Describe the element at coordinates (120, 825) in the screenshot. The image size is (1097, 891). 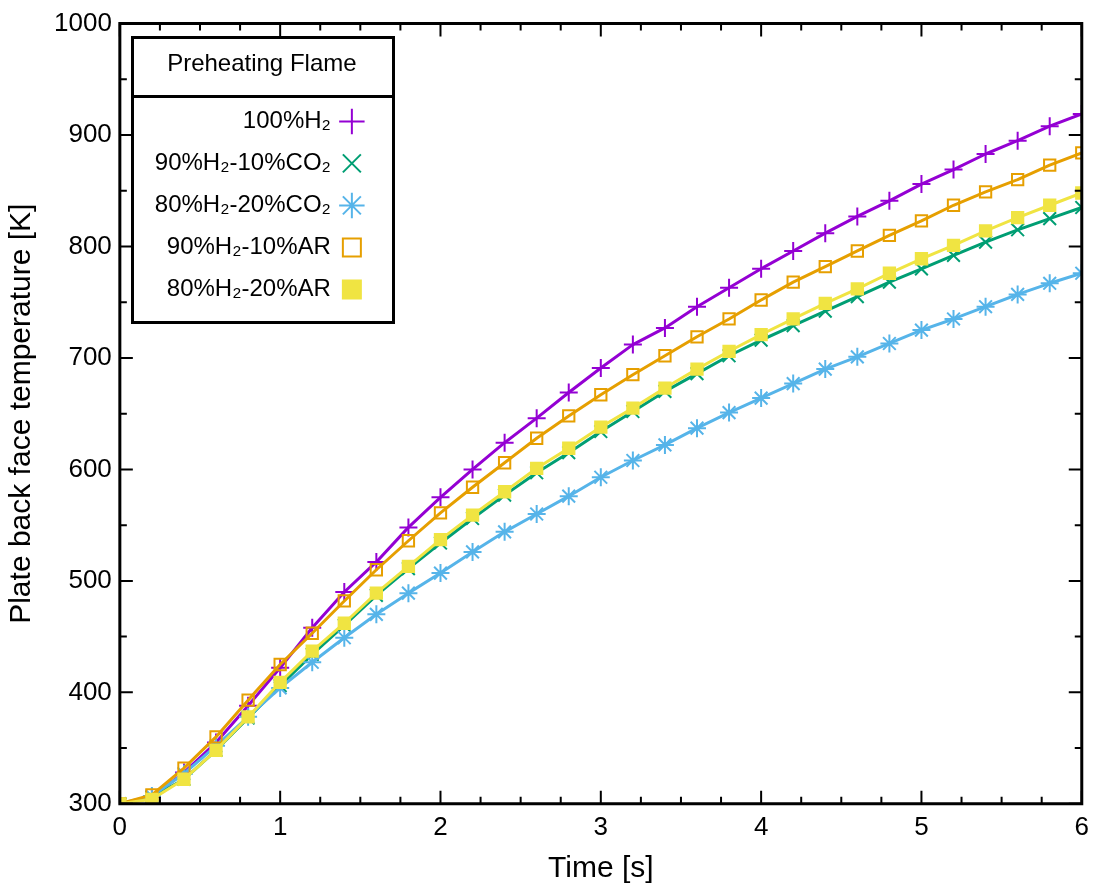
I see `x-tick-label: 0` at that location.